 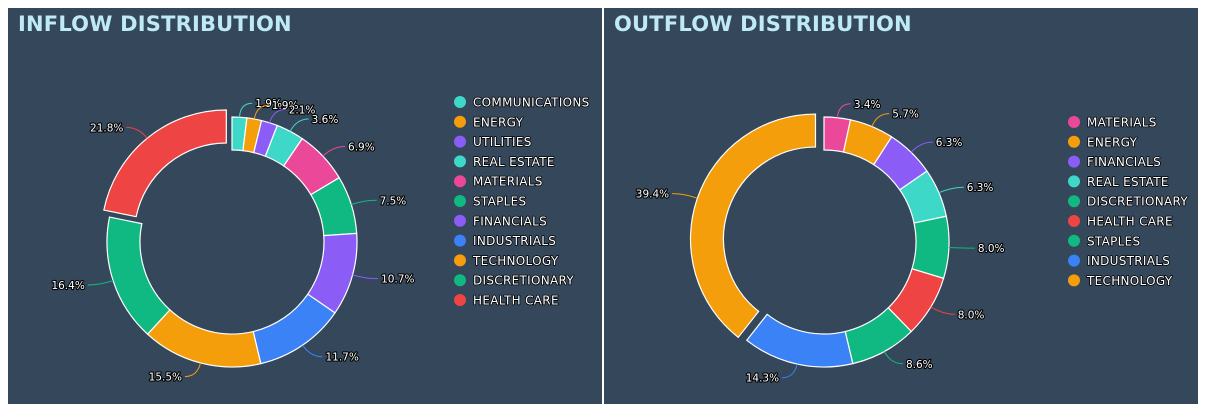 What do you see at coordinates (1074, 181) in the screenshot?
I see `outflow-legend-swatch-real-estate` at bounding box center [1074, 181].